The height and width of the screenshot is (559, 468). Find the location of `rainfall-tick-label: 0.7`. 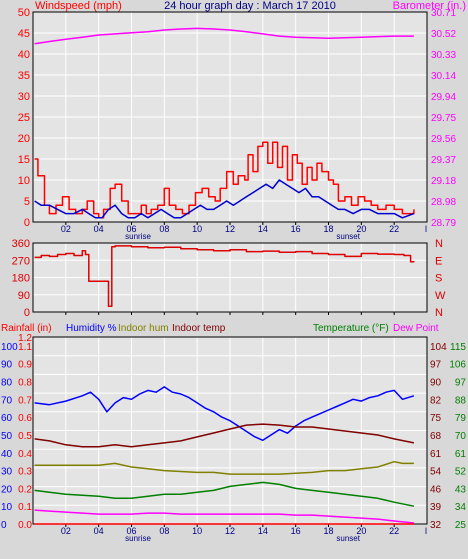

rainfall-tick-label: 0.7 is located at coordinates (25, 400).